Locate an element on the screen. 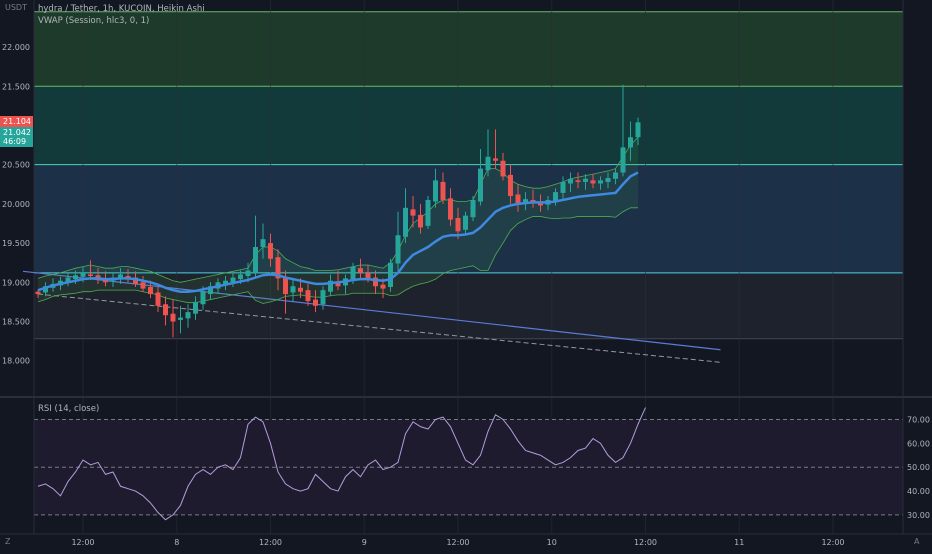 The height and width of the screenshot is (554, 932). time-tick-label: 11 is located at coordinates (739, 542).